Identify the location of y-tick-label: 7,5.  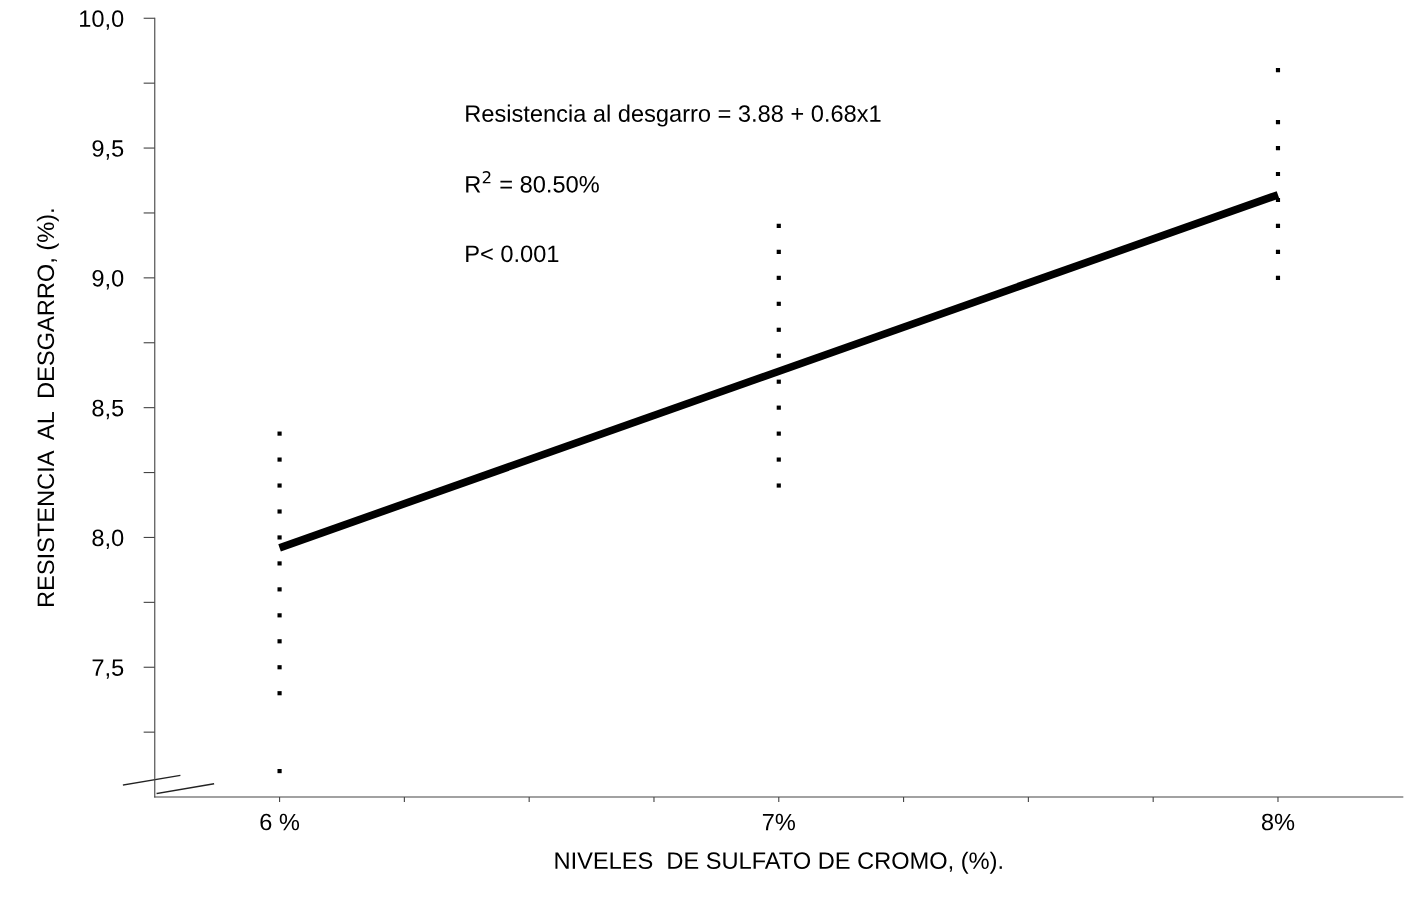
(108, 669).